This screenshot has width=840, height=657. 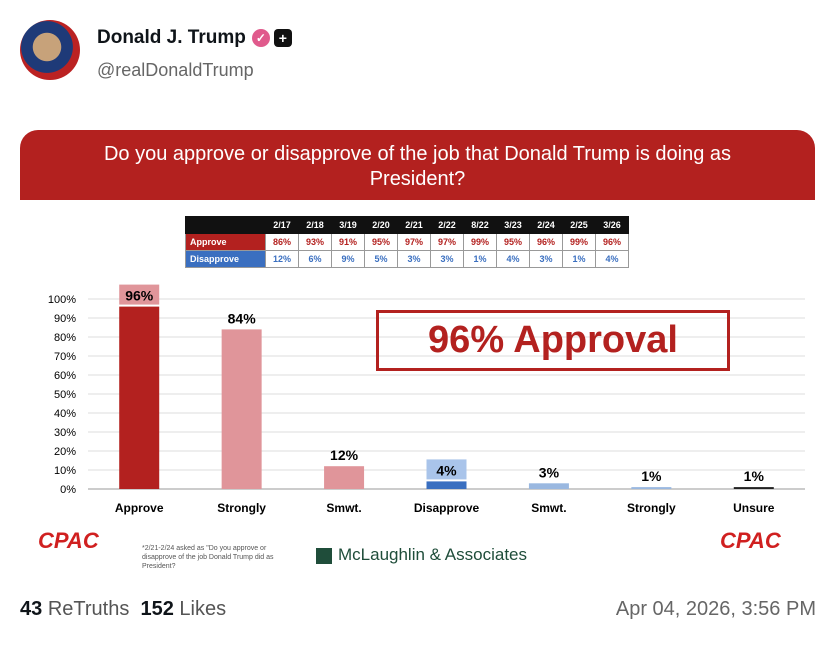 What do you see at coordinates (612, 225) in the screenshot?
I see `date-cell: 3/26` at bounding box center [612, 225].